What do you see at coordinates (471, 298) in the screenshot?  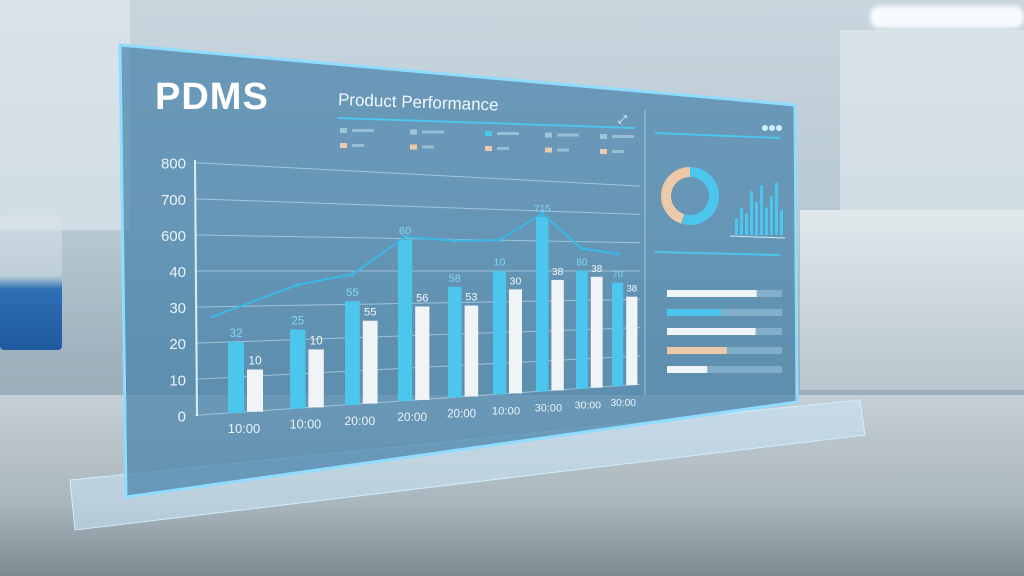 I see `data-label: 53` at bounding box center [471, 298].